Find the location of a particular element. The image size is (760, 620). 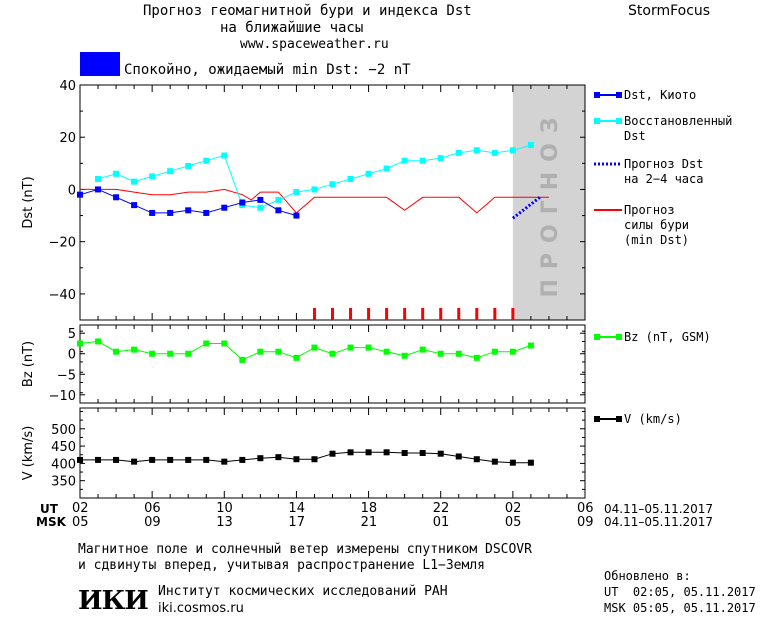

legend-label: Dst, Киото is located at coordinates (660, 95).